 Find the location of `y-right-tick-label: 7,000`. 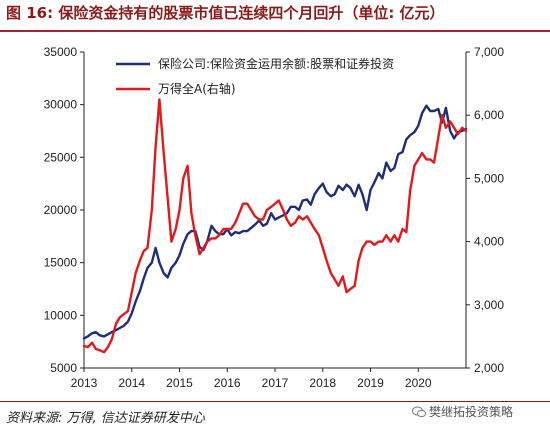

y-right-tick-label: 7,000 is located at coordinates (489, 52).